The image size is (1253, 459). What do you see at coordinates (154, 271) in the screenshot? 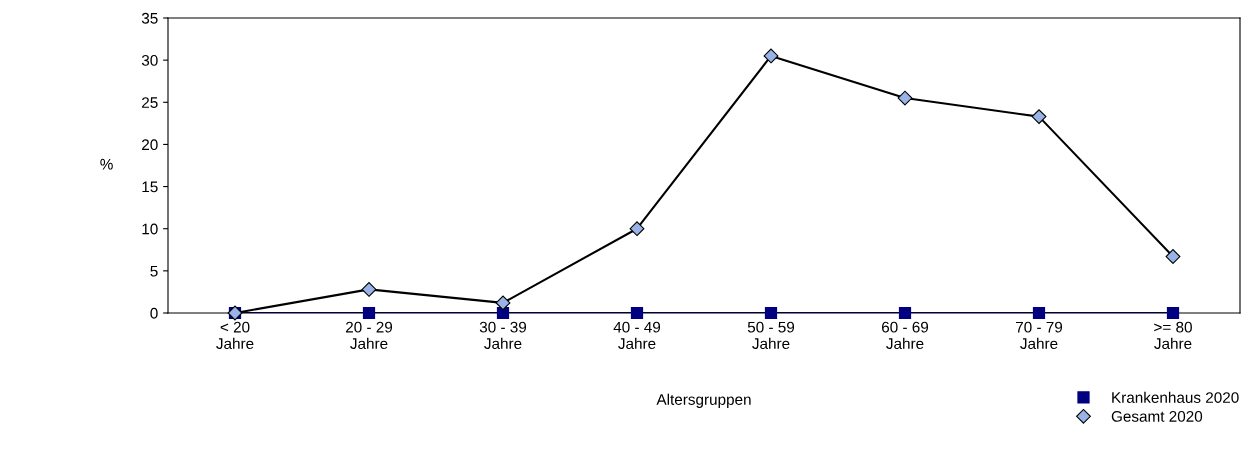
I see `y-tick-label: 5` at bounding box center [154, 271].